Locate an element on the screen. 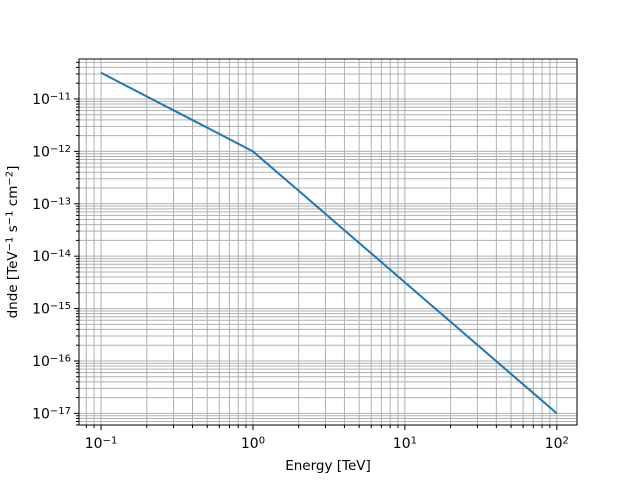 This screenshot has width=640, height=480. x-tick-label: 10² is located at coordinates (557, 444).